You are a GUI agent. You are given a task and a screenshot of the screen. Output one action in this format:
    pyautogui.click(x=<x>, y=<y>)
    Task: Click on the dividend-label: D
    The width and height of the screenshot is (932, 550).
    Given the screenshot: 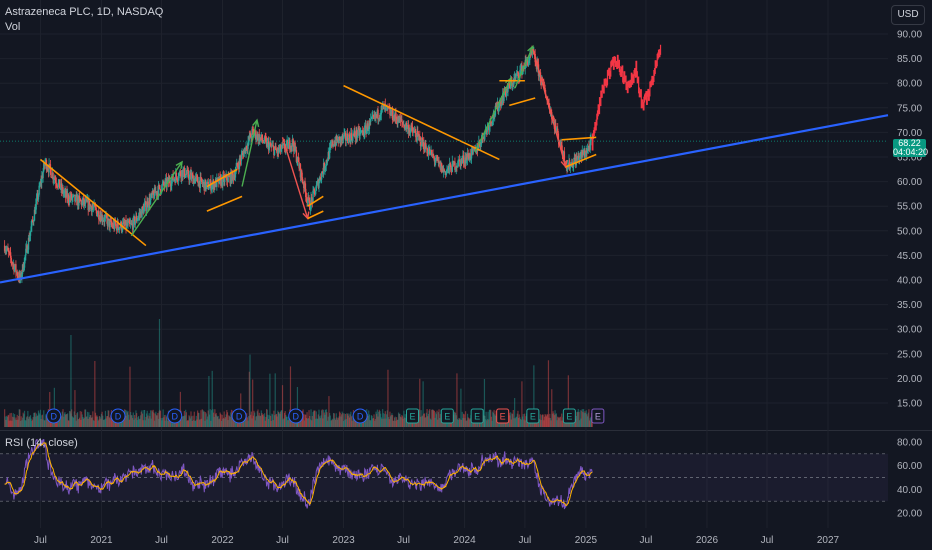 What is the action you would take?
    pyautogui.click(x=296, y=417)
    